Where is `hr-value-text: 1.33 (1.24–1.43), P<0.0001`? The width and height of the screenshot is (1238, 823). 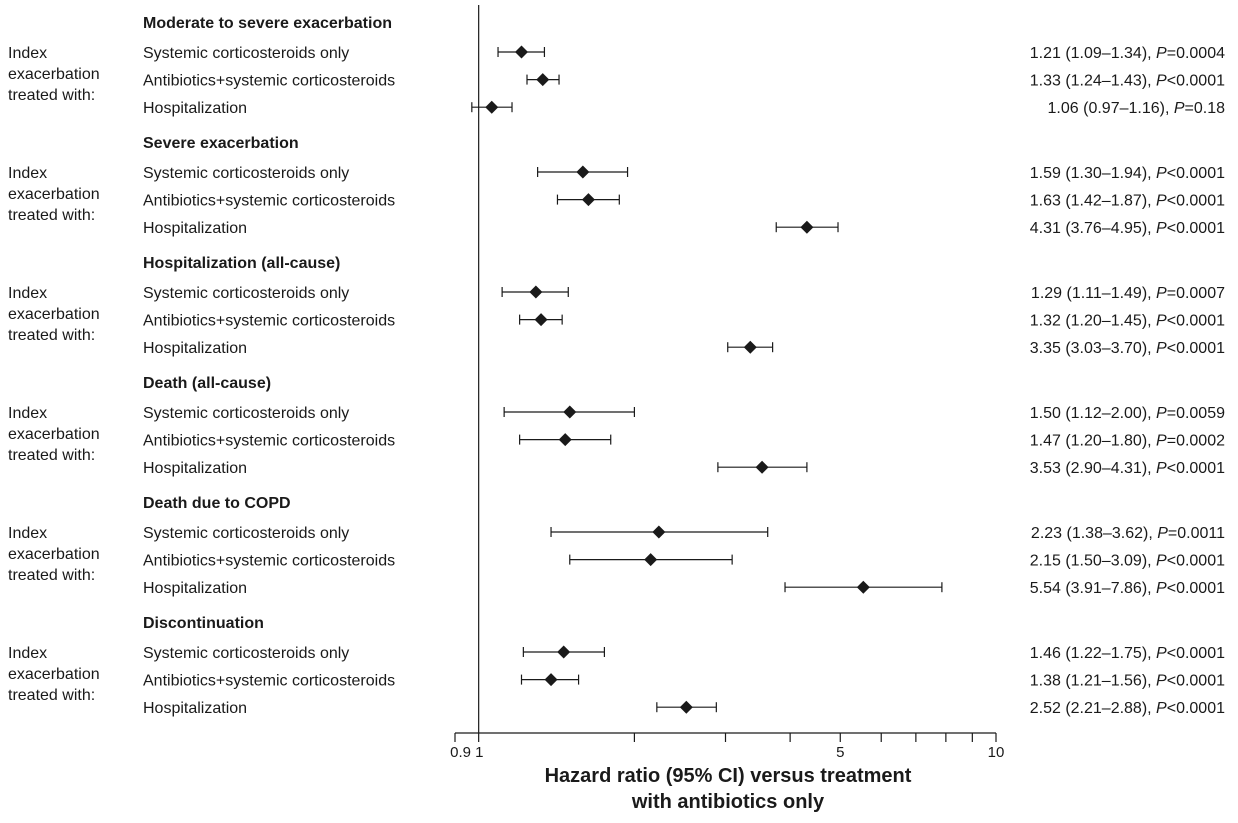
hr-value-text: 1.33 (1.24–1.43), P<0.0001 is located at coordinates (1127, 81).